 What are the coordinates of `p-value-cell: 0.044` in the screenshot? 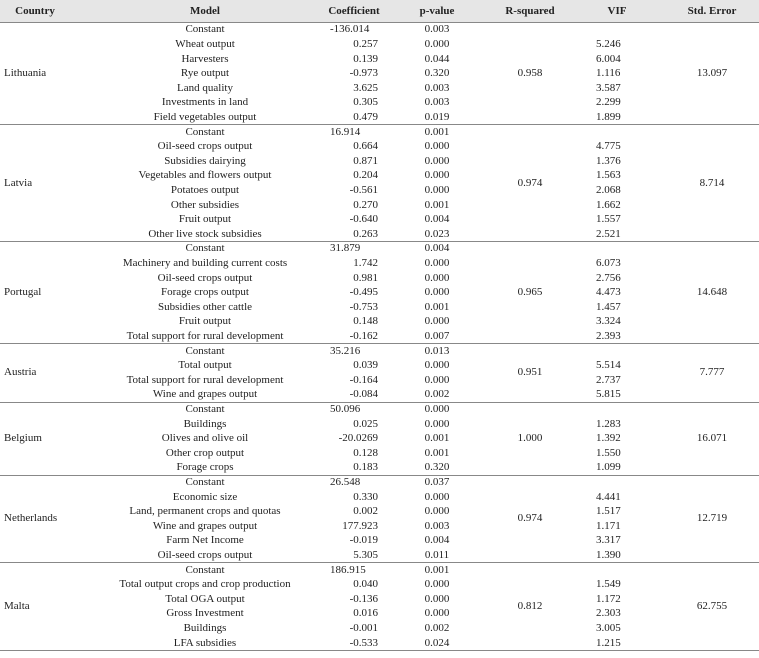 It's located at (437, 58).